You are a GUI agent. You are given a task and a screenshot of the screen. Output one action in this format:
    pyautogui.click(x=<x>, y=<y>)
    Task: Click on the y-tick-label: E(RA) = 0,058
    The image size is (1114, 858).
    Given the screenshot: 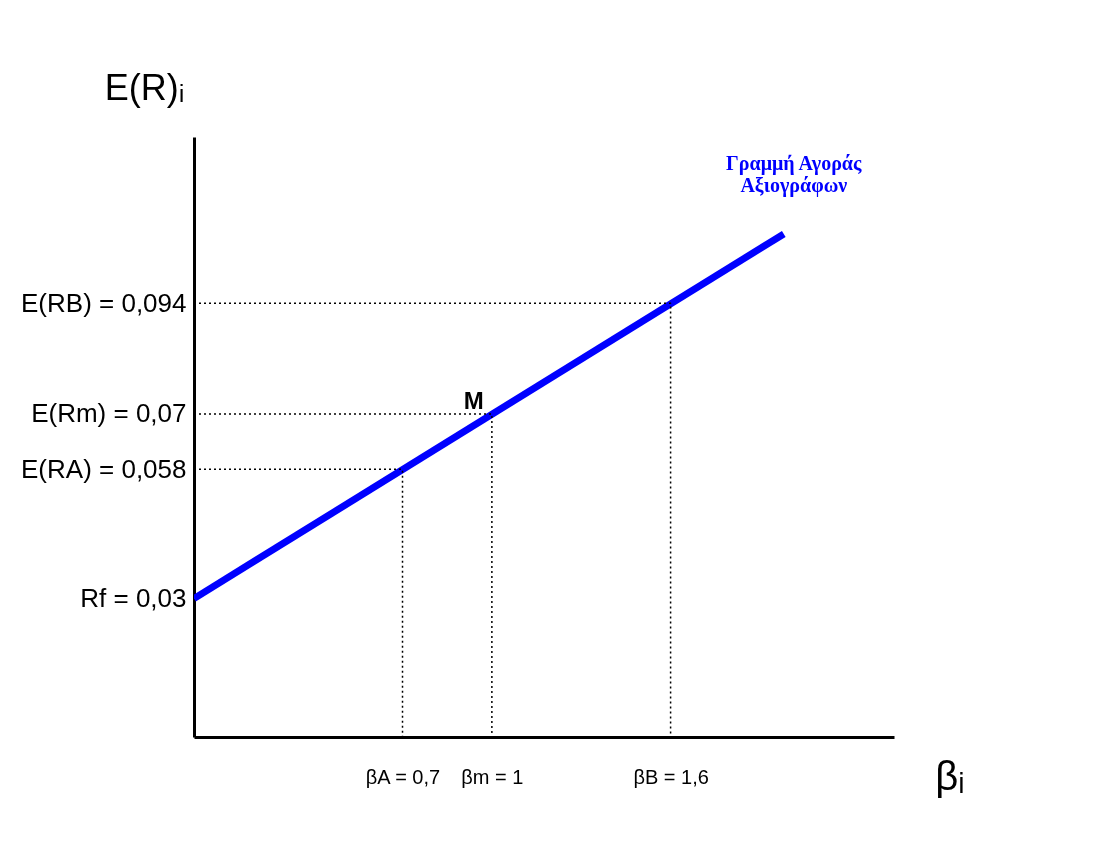 What is the action you would take?
    pyautogui.click(x=104, y=468)
    